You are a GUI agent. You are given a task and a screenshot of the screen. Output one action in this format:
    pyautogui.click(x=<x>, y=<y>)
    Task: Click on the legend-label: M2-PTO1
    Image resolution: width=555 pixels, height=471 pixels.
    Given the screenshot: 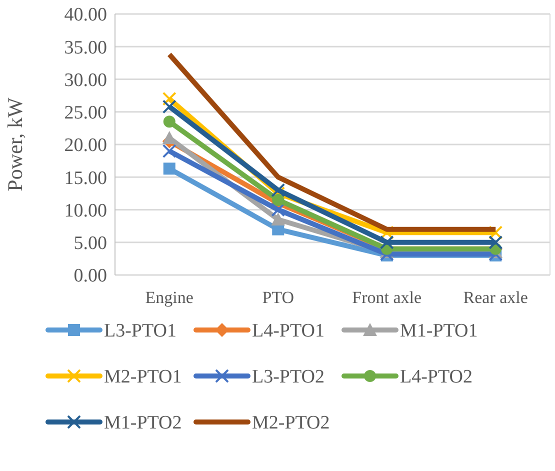 What is the action you would take?
    pyautogui.click(x=143, y=377)
    